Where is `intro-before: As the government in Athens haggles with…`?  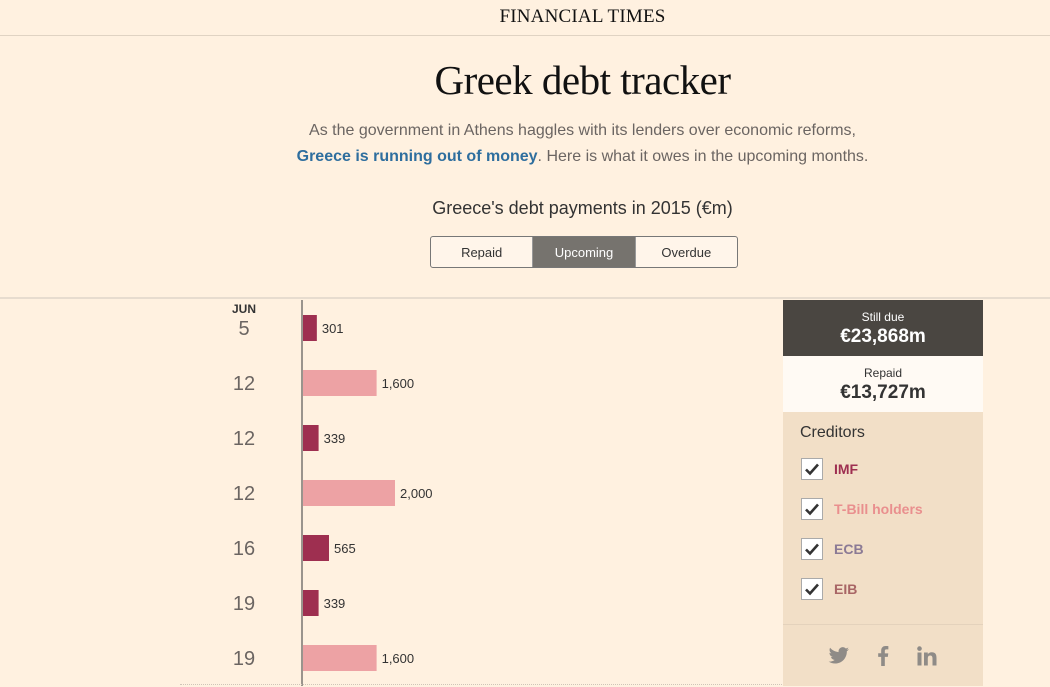 intro-before: As the government in Athens haggles with… is located at coordinates (582, 130).